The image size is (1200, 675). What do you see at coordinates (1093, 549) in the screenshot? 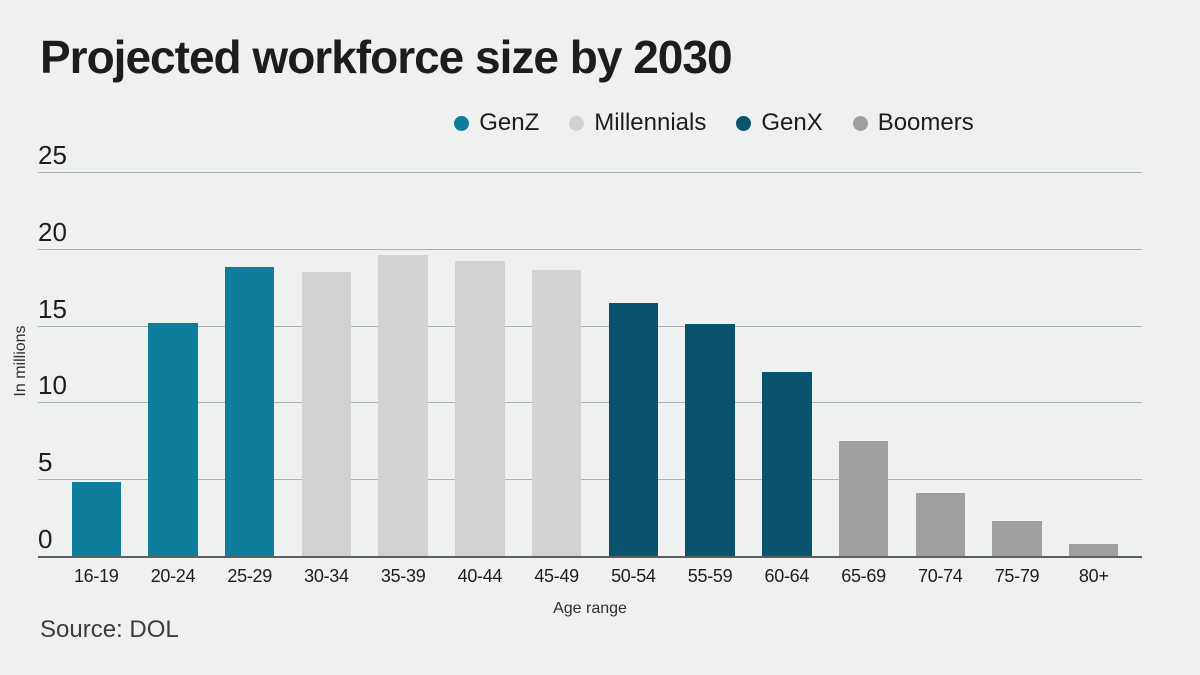
I see `bar-80+` at bounding box center [1093, 549].